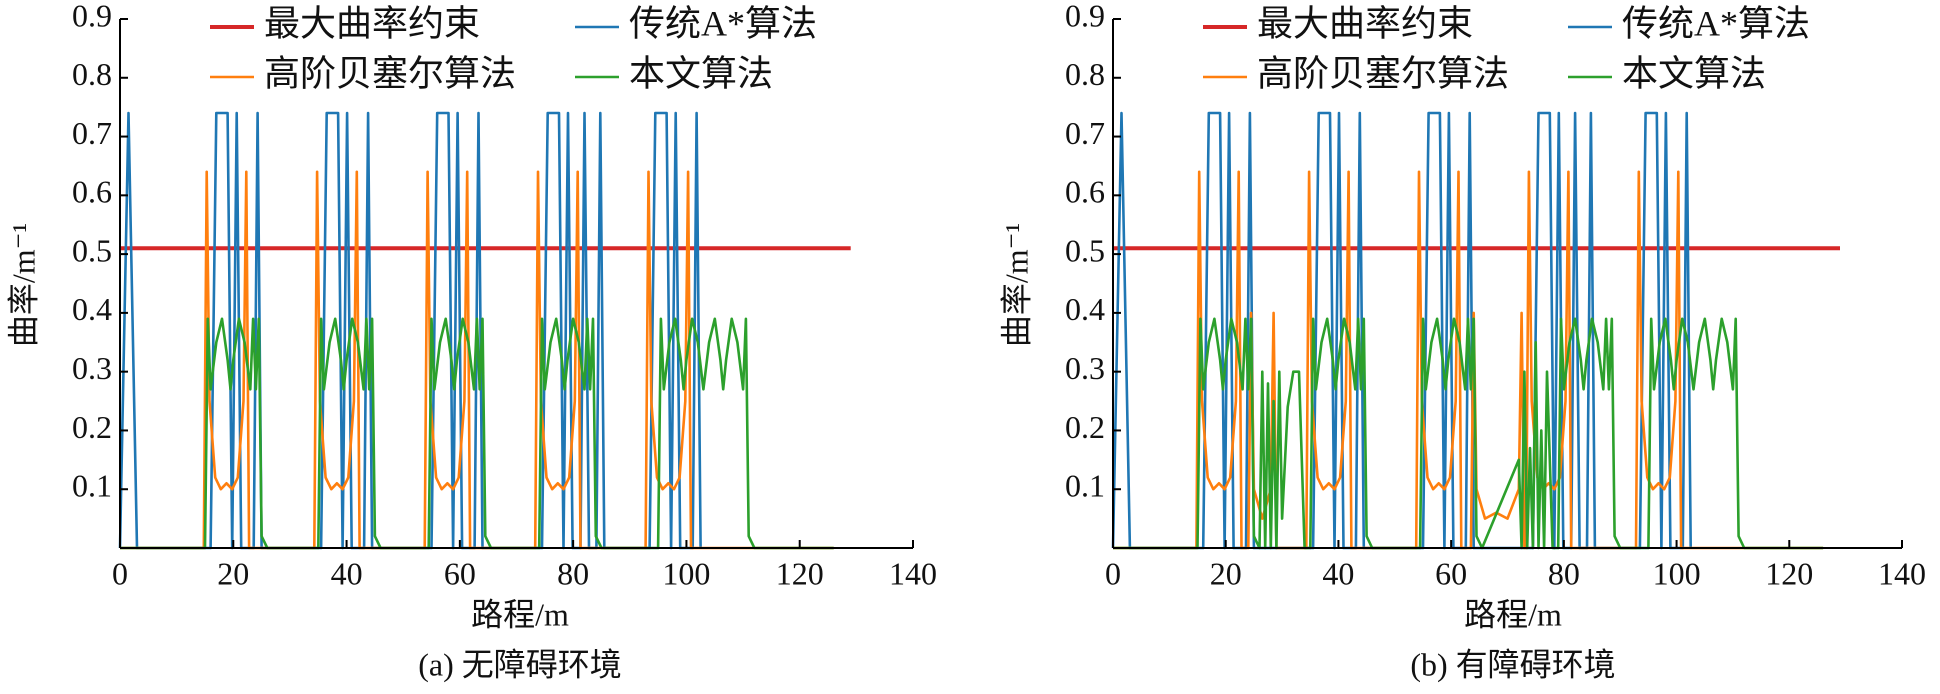 This screenshot has height=694, width=1940. What do you see at coordinates (520, 664) in the screenshot?
I see `caption: (a) 无障碍环境` at bounding box center [520, 664].